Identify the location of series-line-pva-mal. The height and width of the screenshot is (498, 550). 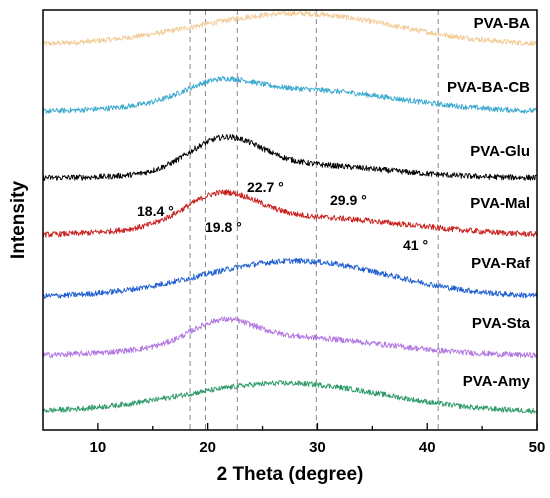
(290, 213).